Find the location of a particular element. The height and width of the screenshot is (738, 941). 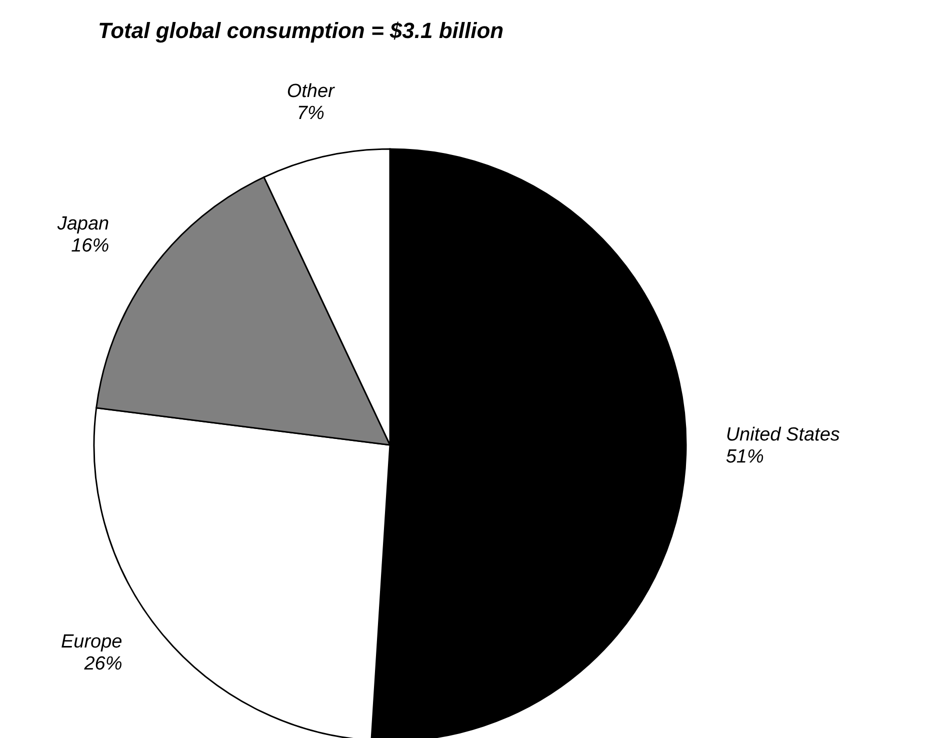

data-label: 26% is located at coordinates (102, 663).